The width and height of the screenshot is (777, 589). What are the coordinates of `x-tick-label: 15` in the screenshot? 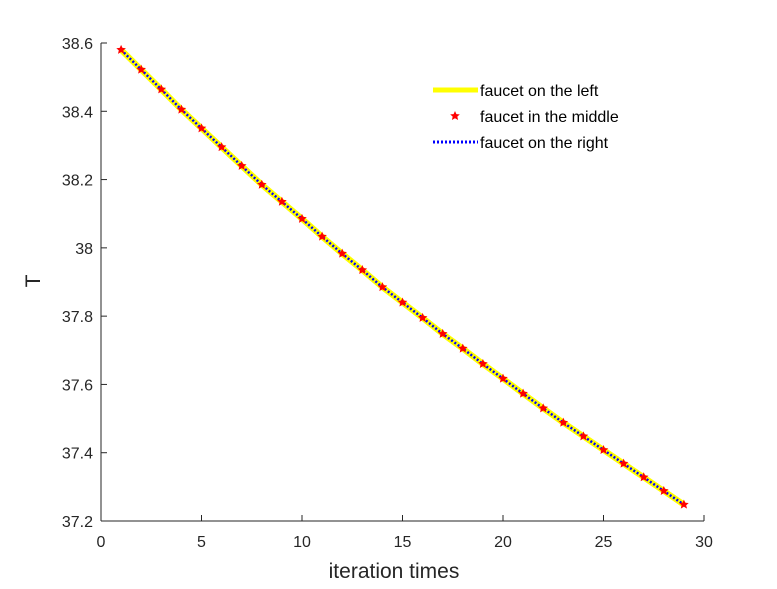 It's located at (403, 542).